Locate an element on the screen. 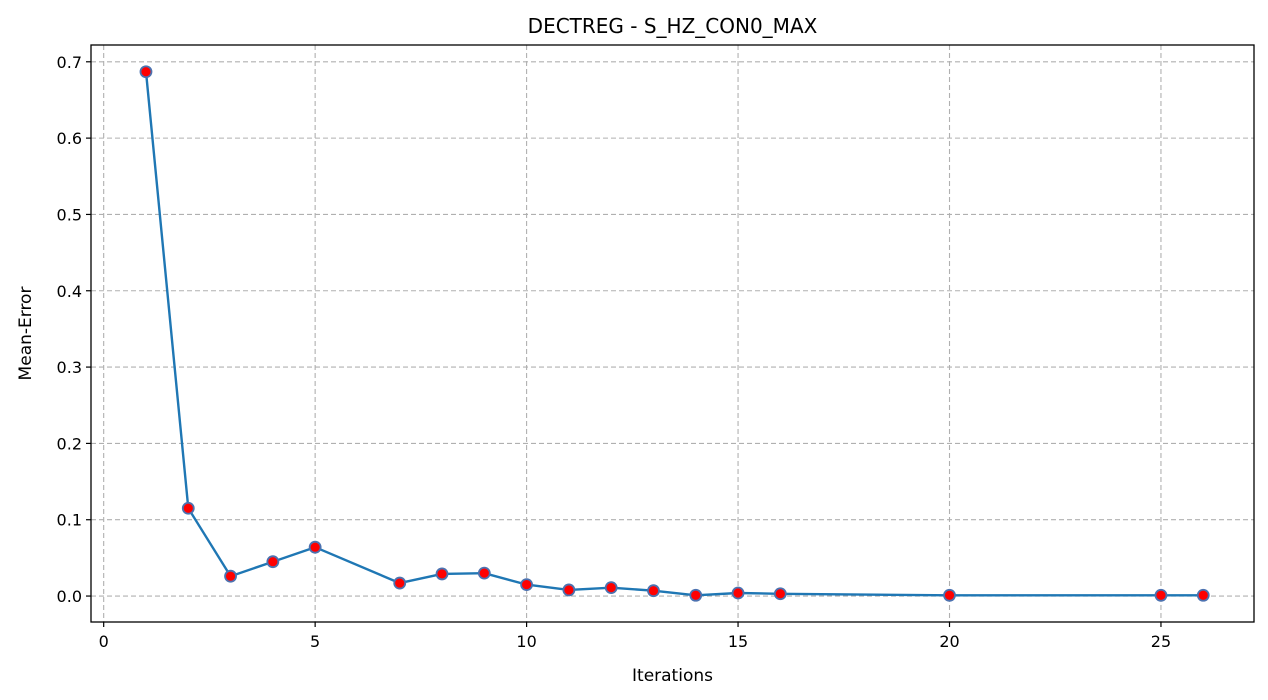 The height and width of the screenshot is (700, 1268). x-tick-label: 15 is located at coordinates (738, 641).